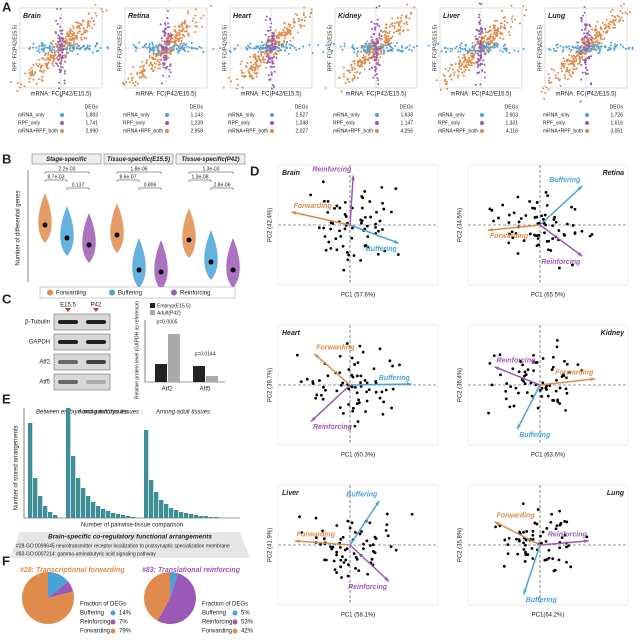 The image size is (642, 640). What do you see at coordinates (406, 115) in the screenshot?
I see `deg-count: 1,638` at bounding box center [406, 115].